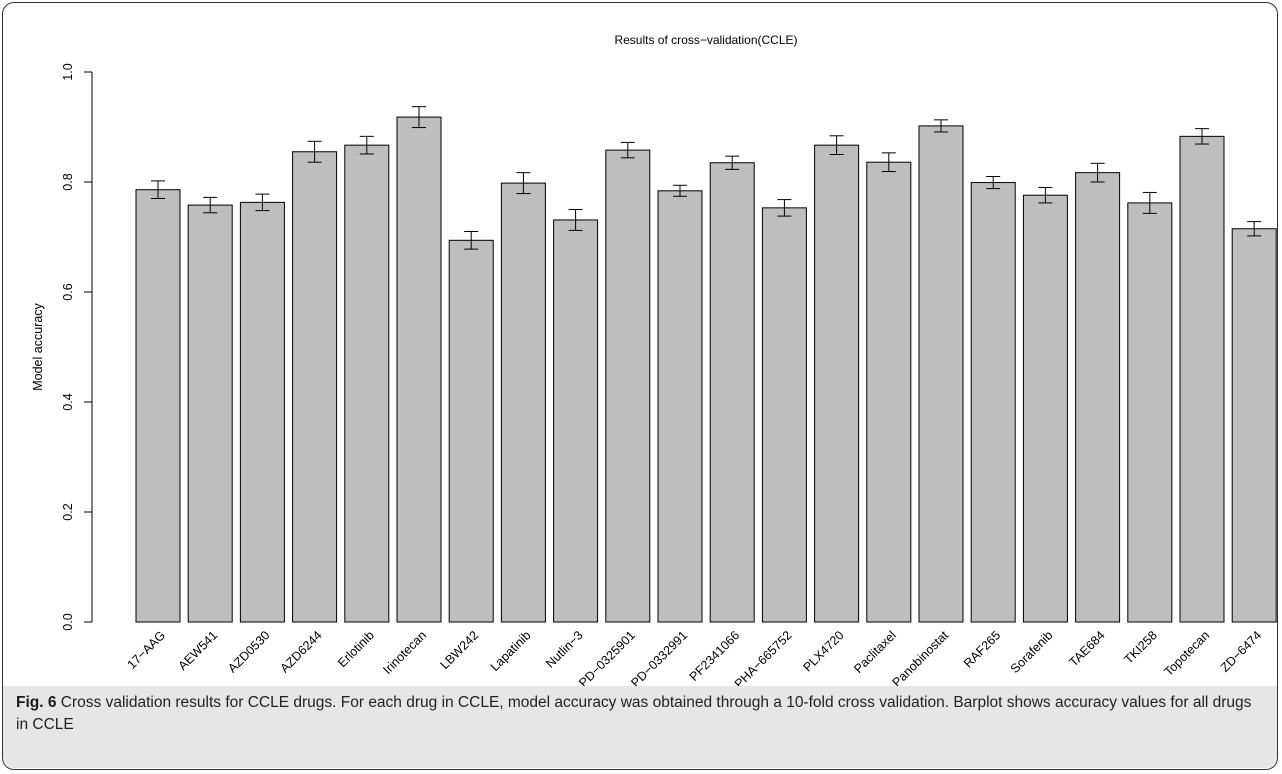 The height and width of the screenshot is (774, 1282). What do you see at coordinates (715, 656) in the screenshot?
I see `x-tick-label: PF2341066` at bounding box center [715, 656].